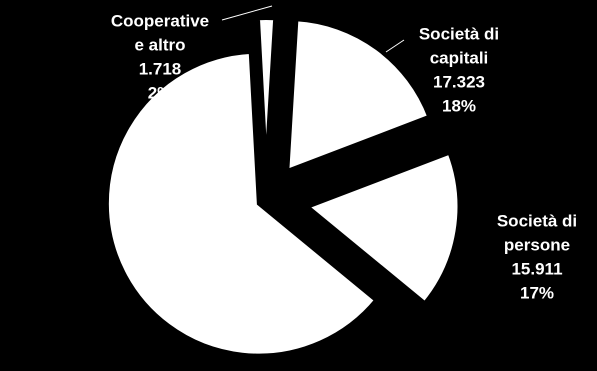 This screenshot has width=597, height=371. What do you see at coordinates (160, 68) in the screenshot?
I see `slice-label: 1.718` at bounding box center [160, 68].